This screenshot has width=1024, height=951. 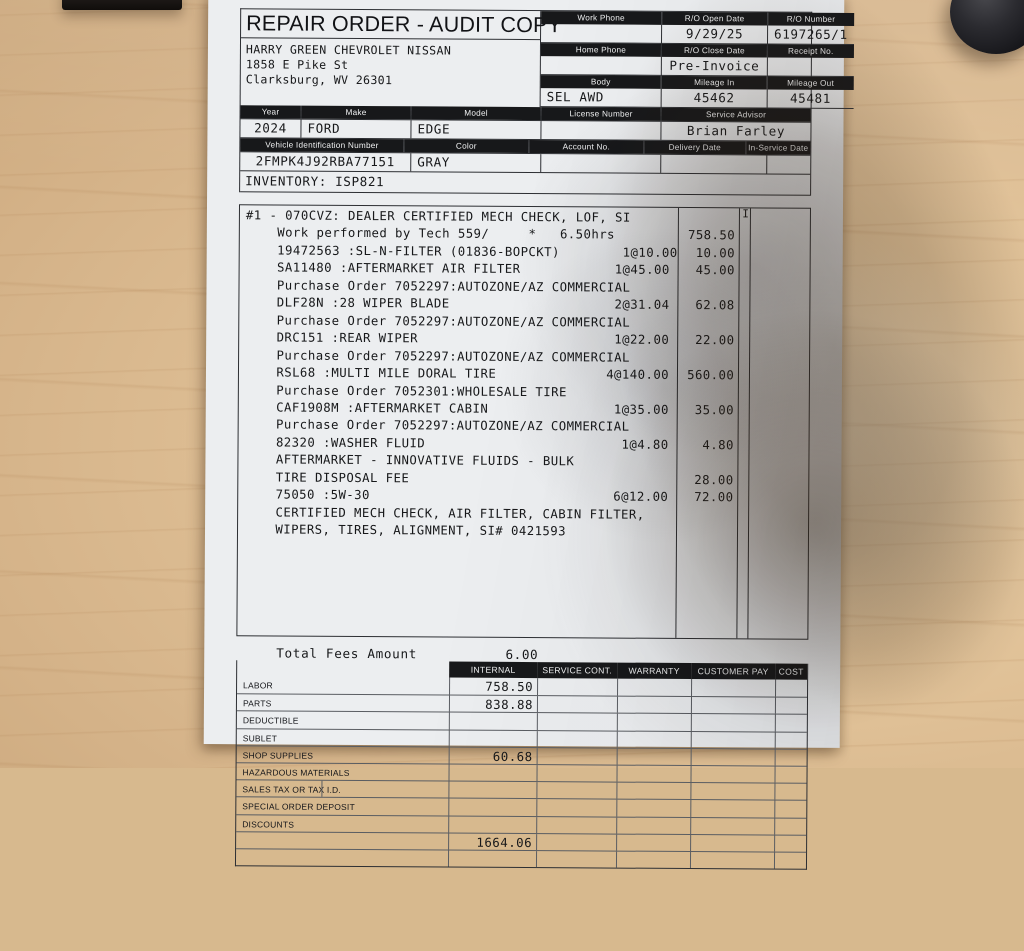 What do you see at coordinates (745, 214) in the screenshot?
I see `indicator-column-marker: I` at bounding box center [745, 214].